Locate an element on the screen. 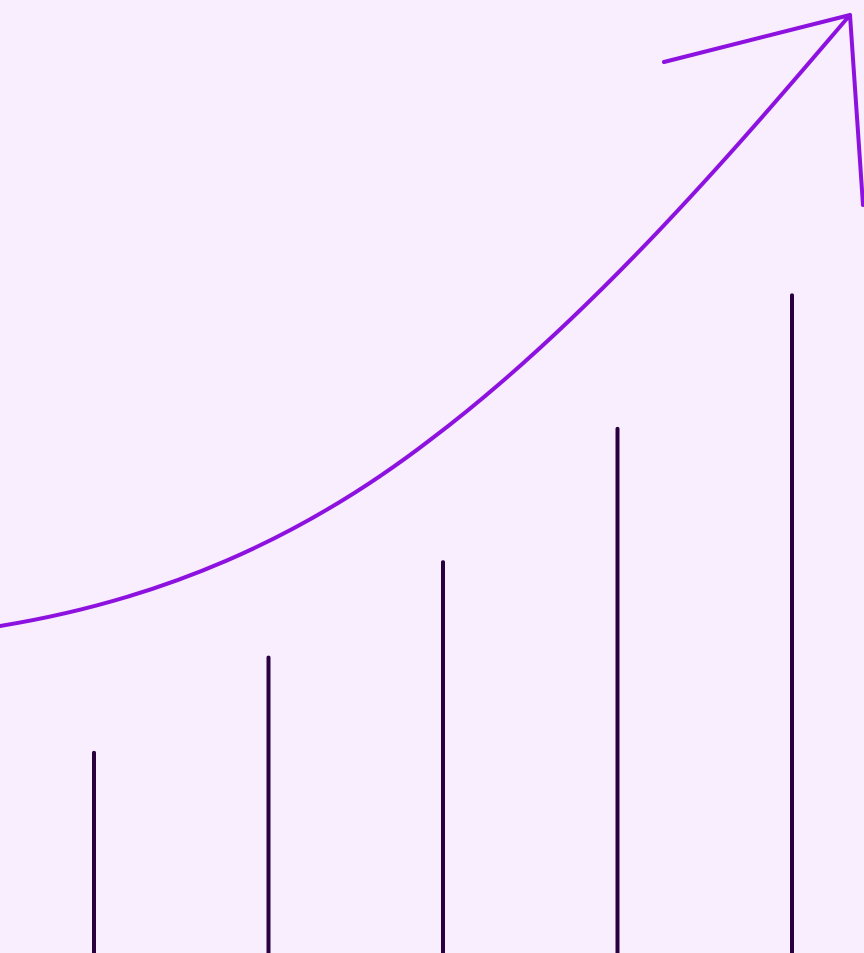 Image resolution: width=864 pixels, height=953 pixels. trend-arrowhead is located at coordinates (763, 110).